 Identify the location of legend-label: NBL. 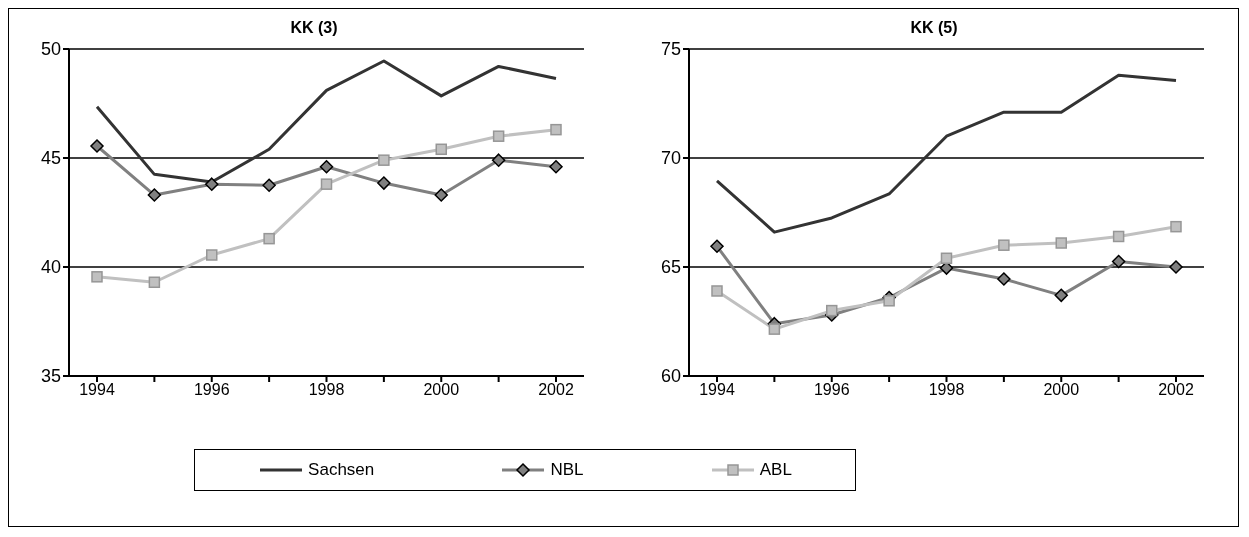
(567, 470).